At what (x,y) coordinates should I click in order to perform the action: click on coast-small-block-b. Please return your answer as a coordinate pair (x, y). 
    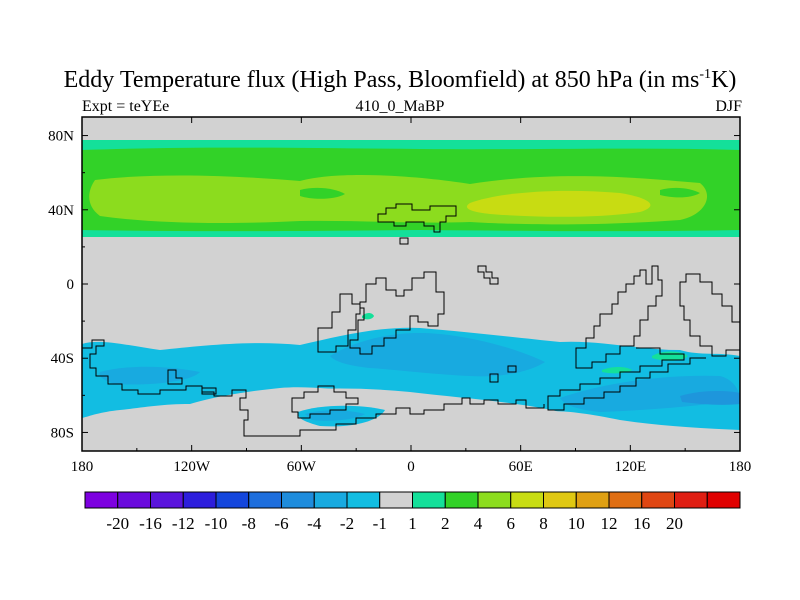
    Looking at the image, I should click on (209, 391).